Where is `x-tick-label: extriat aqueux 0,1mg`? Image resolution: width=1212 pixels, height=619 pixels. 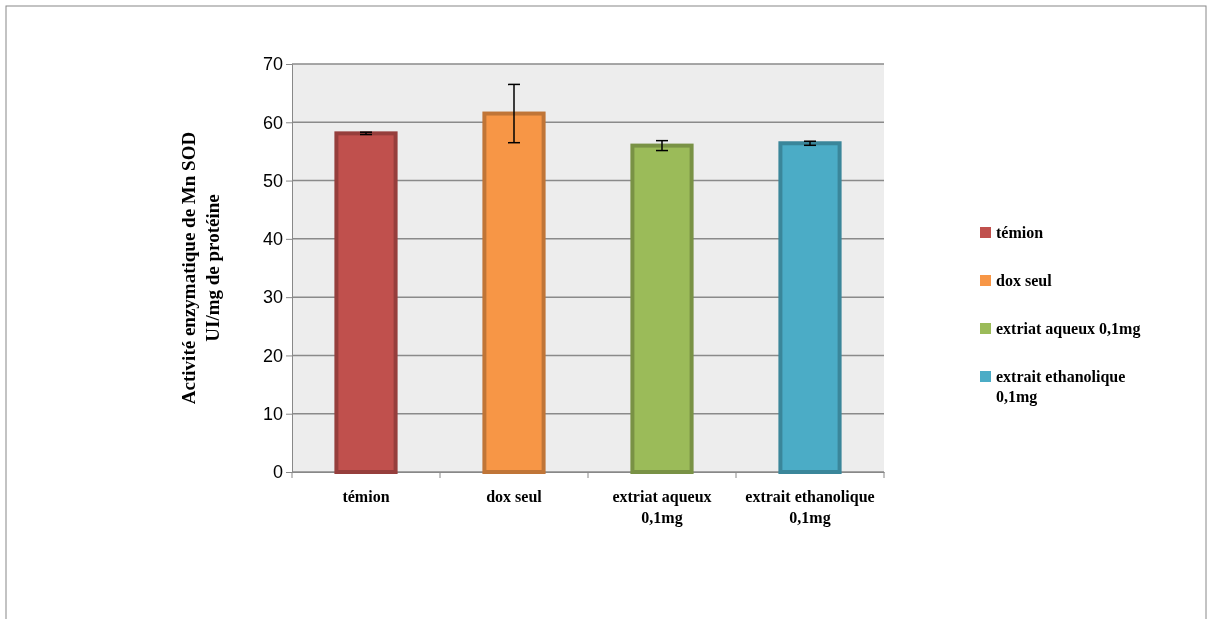 x-tick-label: extriat aqueux 0,1mg is located at coordinates (662, 507).